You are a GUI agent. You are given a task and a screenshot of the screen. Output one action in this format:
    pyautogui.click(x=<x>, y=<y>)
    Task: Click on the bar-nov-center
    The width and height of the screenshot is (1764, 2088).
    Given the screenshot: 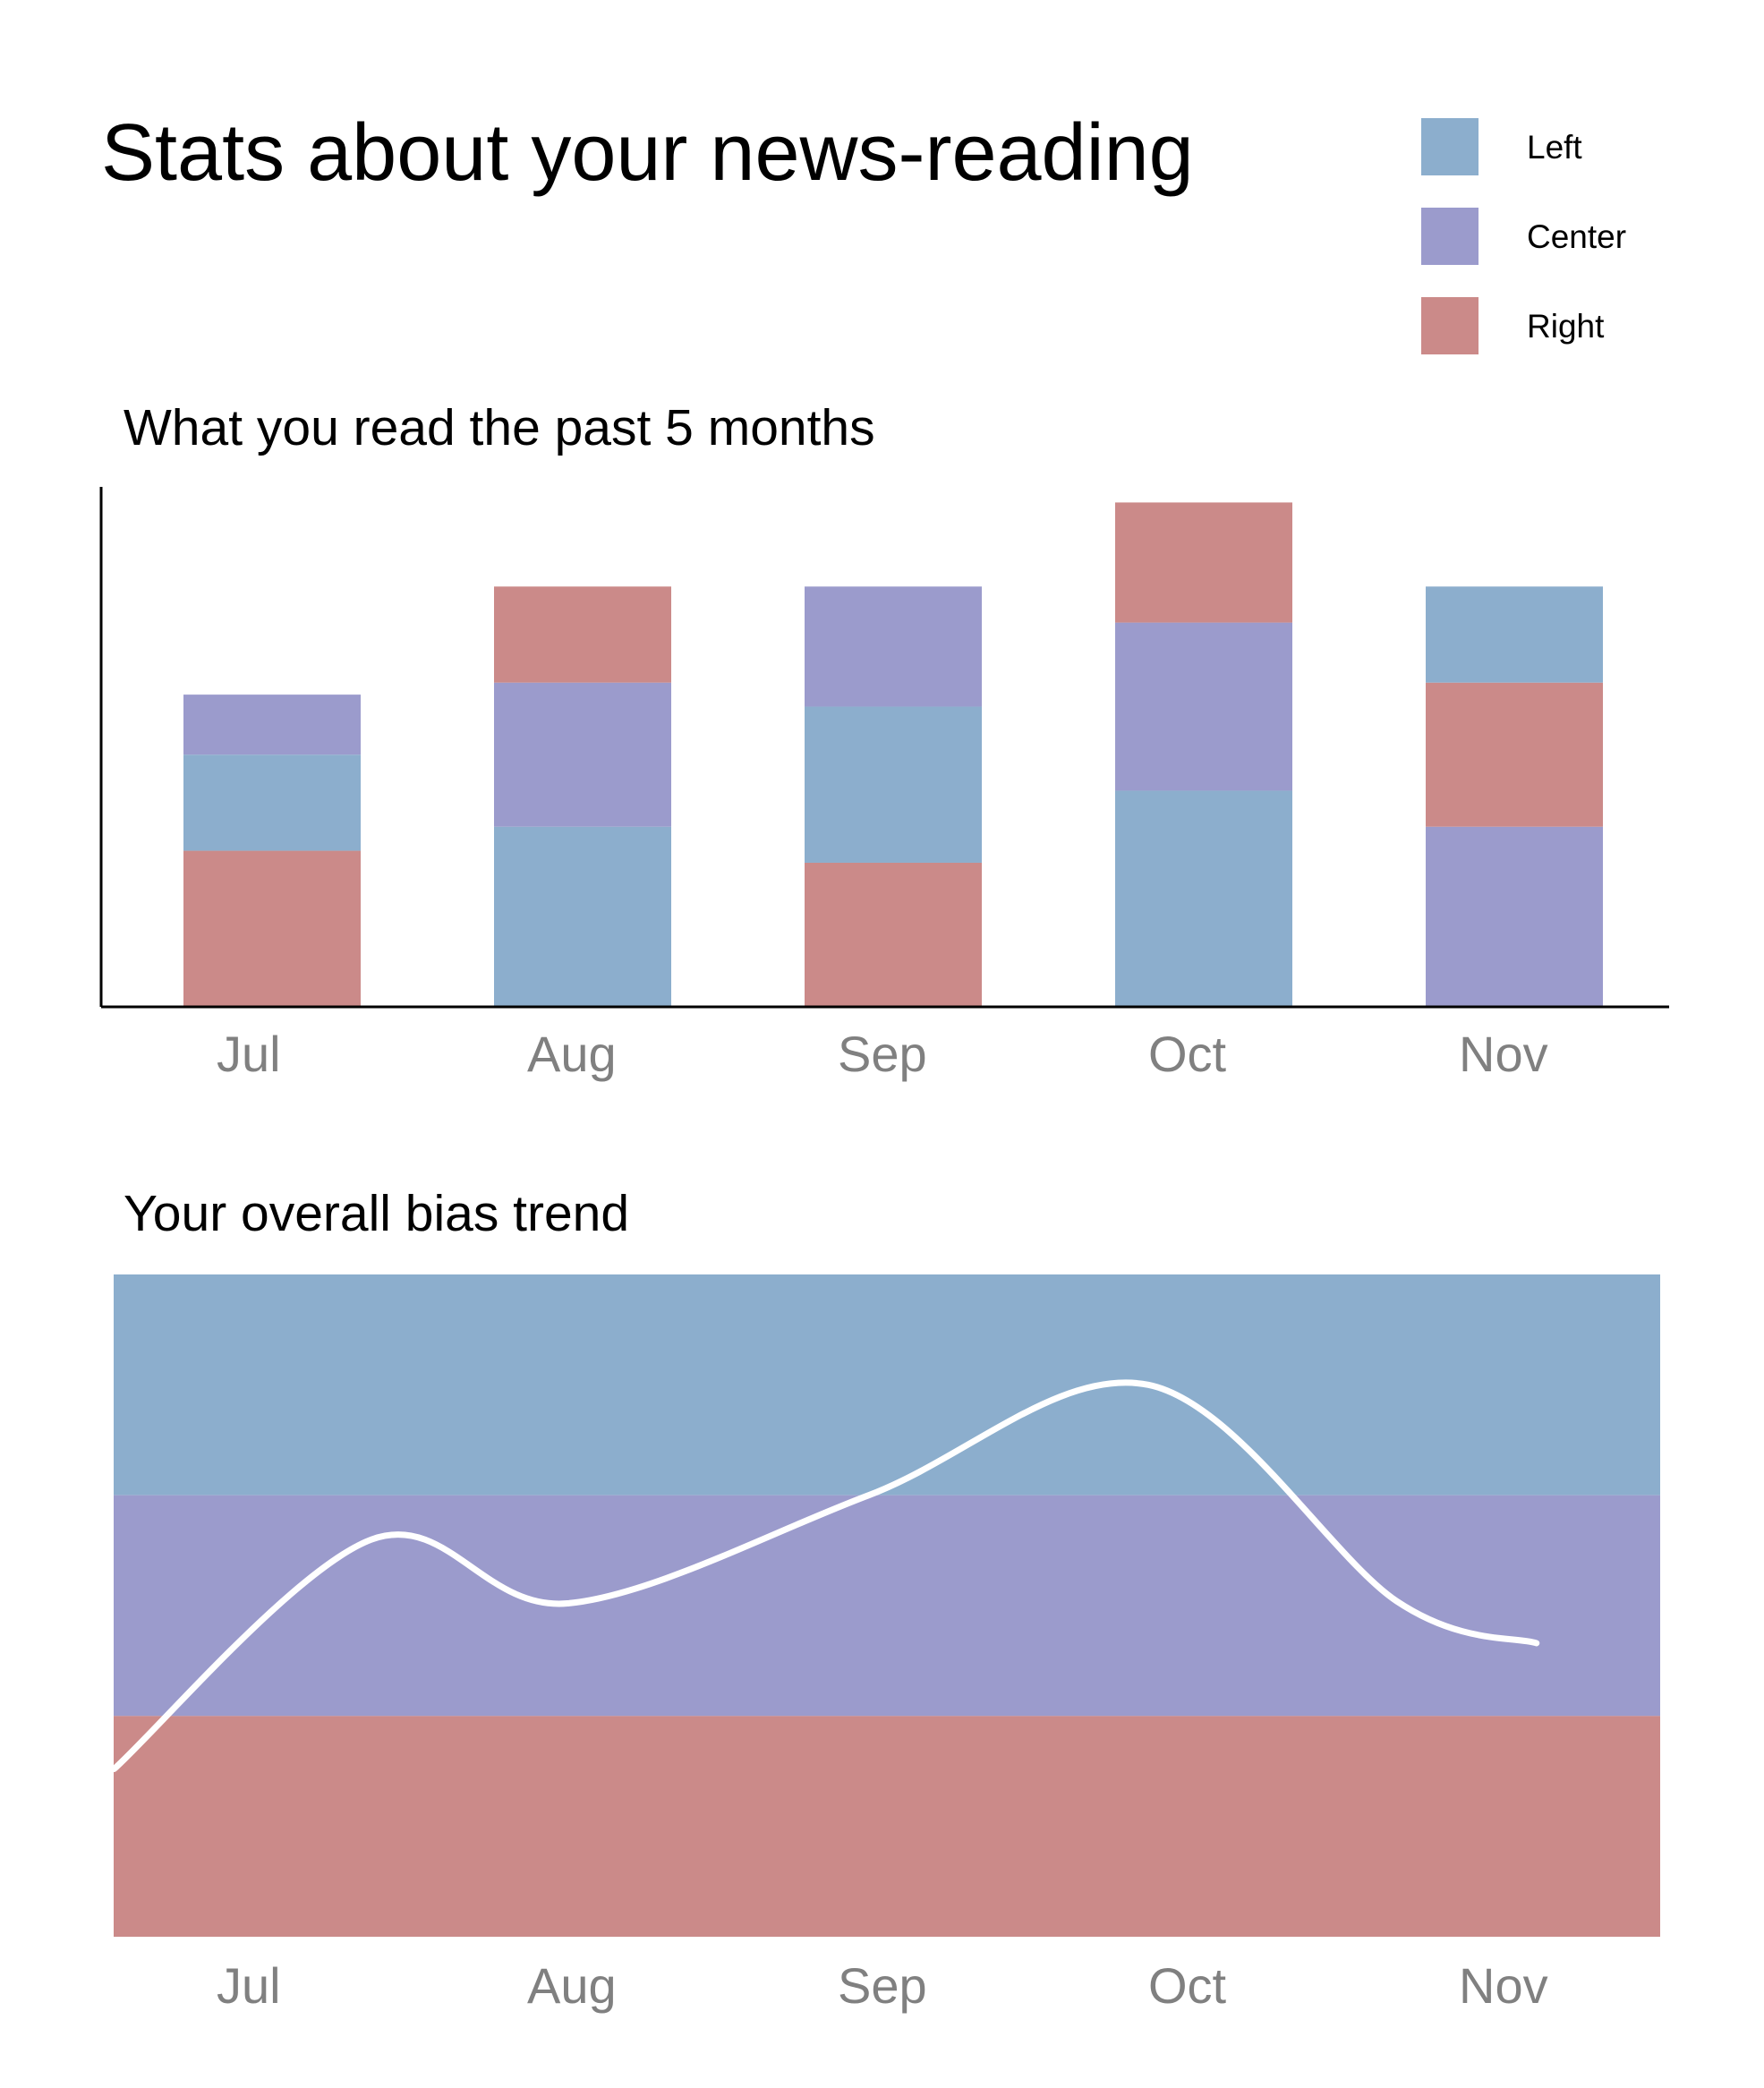 What is the action you would take?
    pyautogui.click(x=1514, y=916)
    